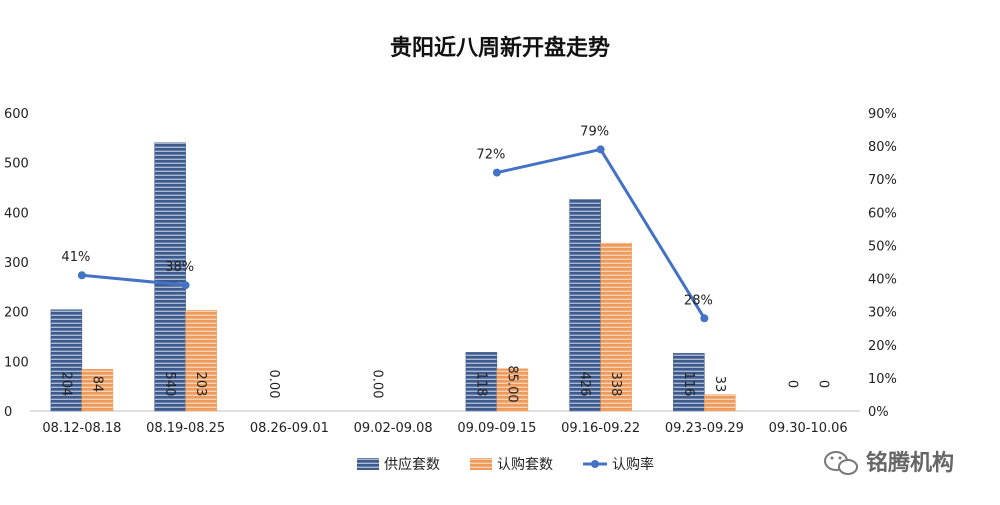 This screenshot has height=505, width=1000. What do you see at coordinates (412, 464) in the screenshot?
I see `legend-label-supply: 供应套数` at bounding box center [412, 464].